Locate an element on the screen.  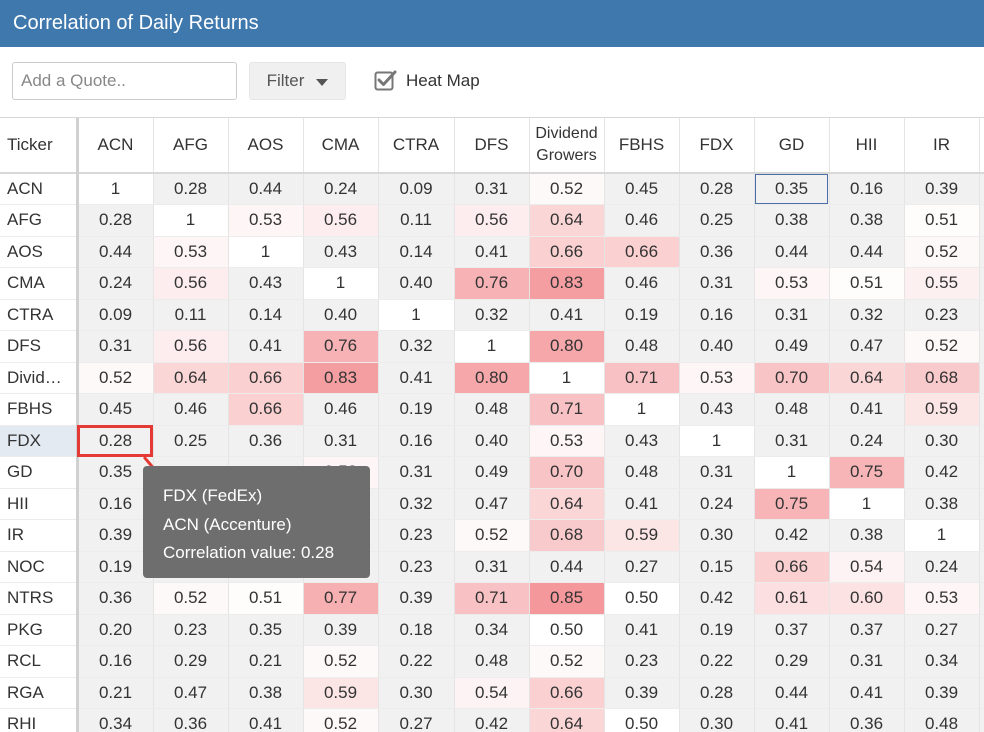
correlation-cell: 0.40 is located at coordinates (341, 315).